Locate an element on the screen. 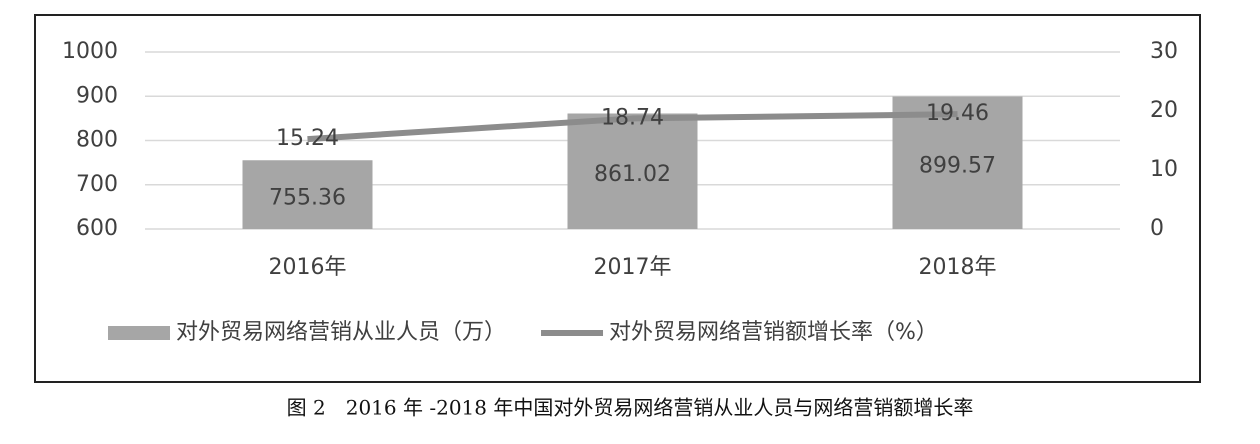 Image resolution: width=1260 pixels, height=444 pixels. line is located at coordinates (632, 127).